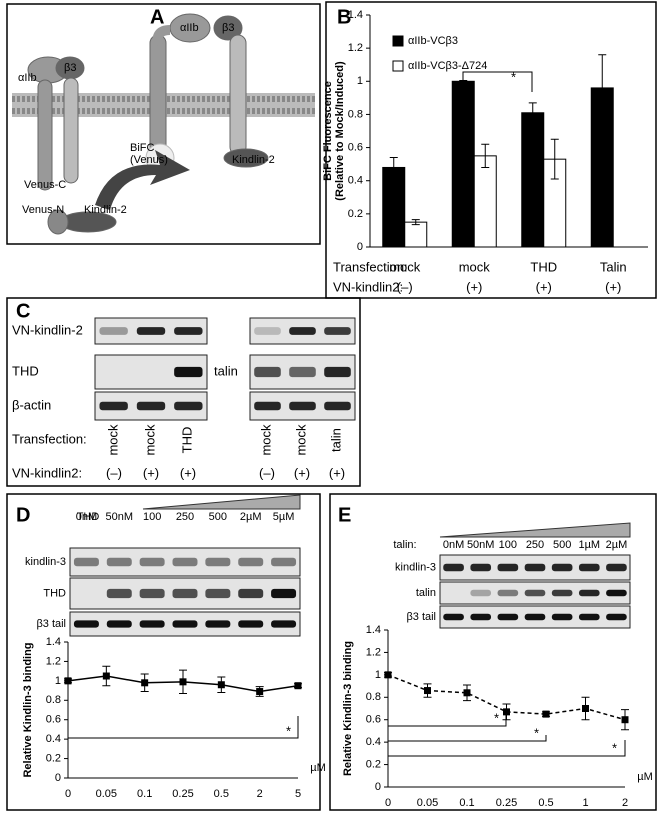  Describe the element at coordinates (47, 329) in the screenshot. I see `blot-row-label: VN-kindlin-2` at that location.